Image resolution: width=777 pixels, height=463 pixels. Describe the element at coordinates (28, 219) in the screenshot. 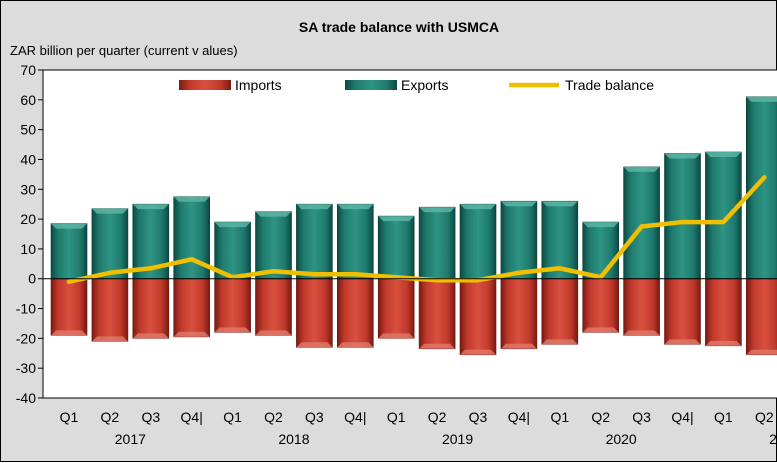

I see `y-tick-label: 20` at that location.